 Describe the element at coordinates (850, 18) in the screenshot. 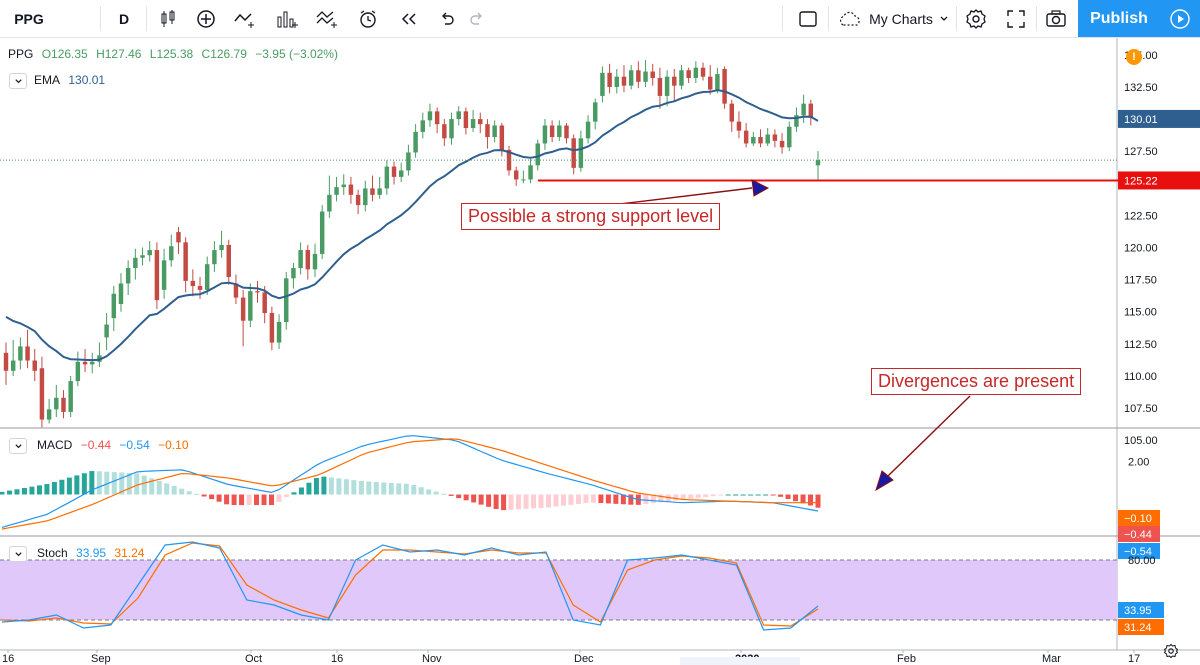

I see `cloud-icon` at that location.